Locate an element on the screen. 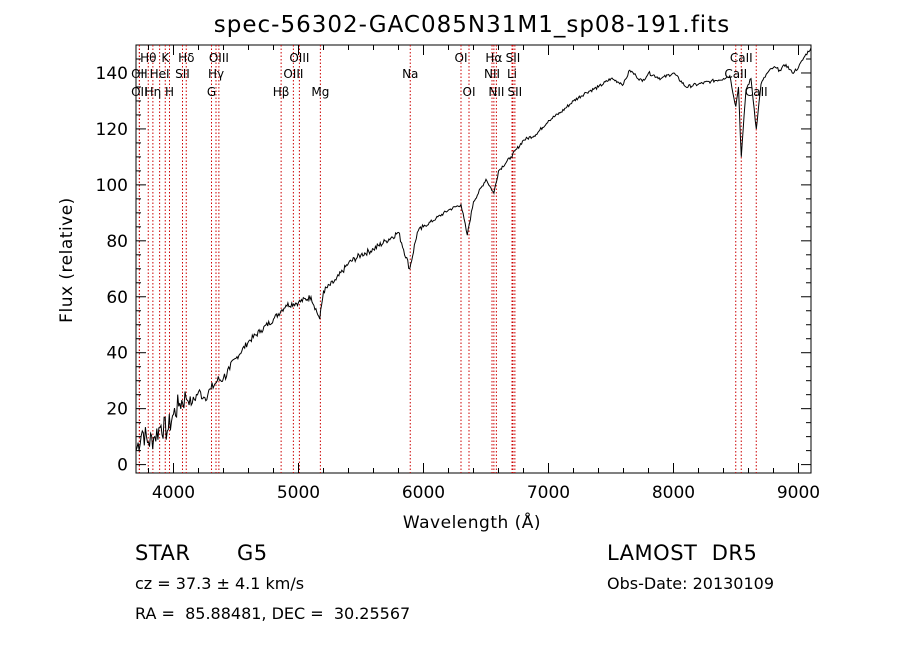 This screenshot has height=649, width=900. object-class: STAR is located at coordinates (163, 553).